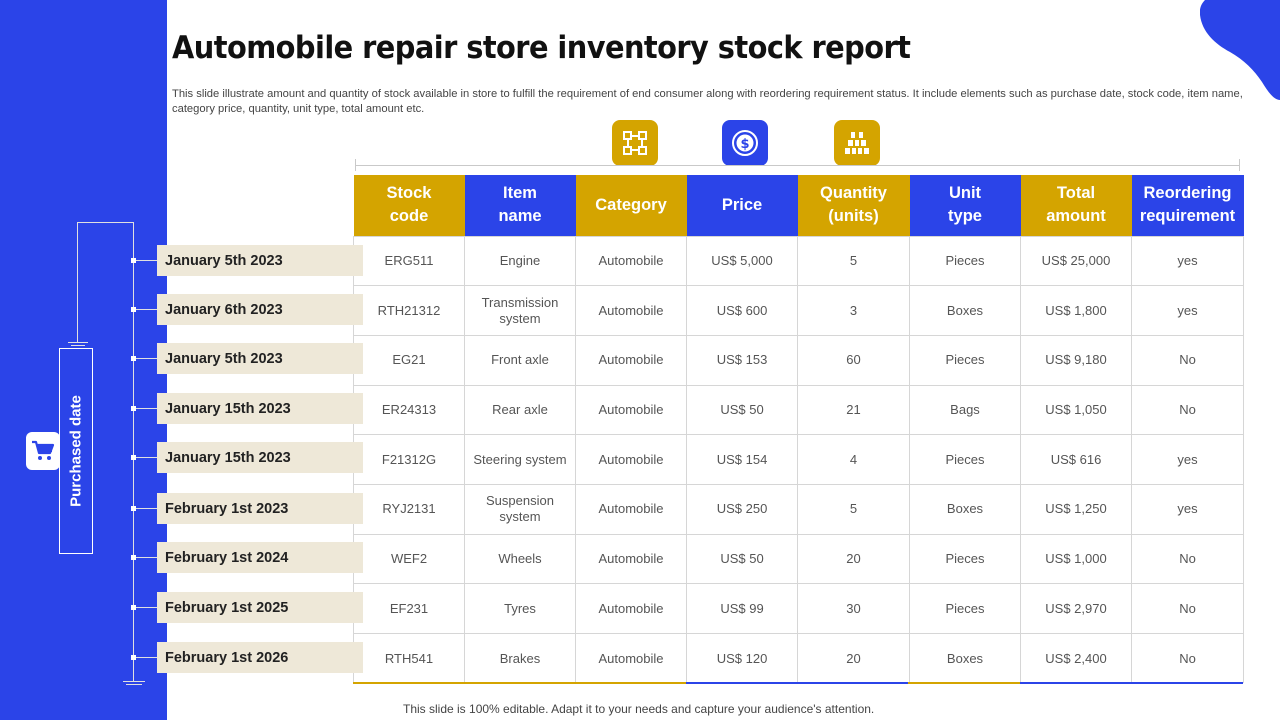  Describe the element at coordinates (260, 408) in the screenshot. I see `purchase-date-label: January 15th 2023` at that location.